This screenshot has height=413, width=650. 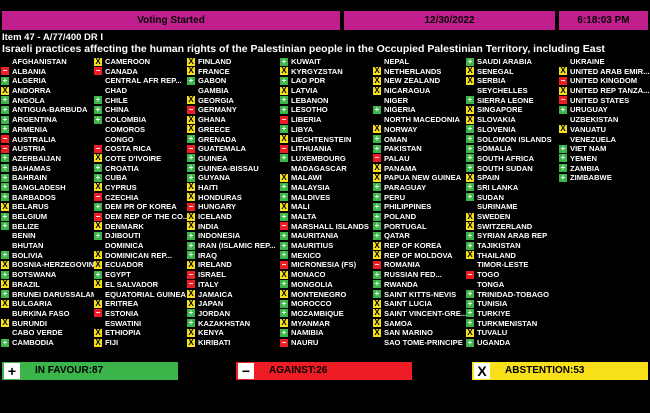 I want to click on member-name: BAHAMAS, so click(x=31, y=168).